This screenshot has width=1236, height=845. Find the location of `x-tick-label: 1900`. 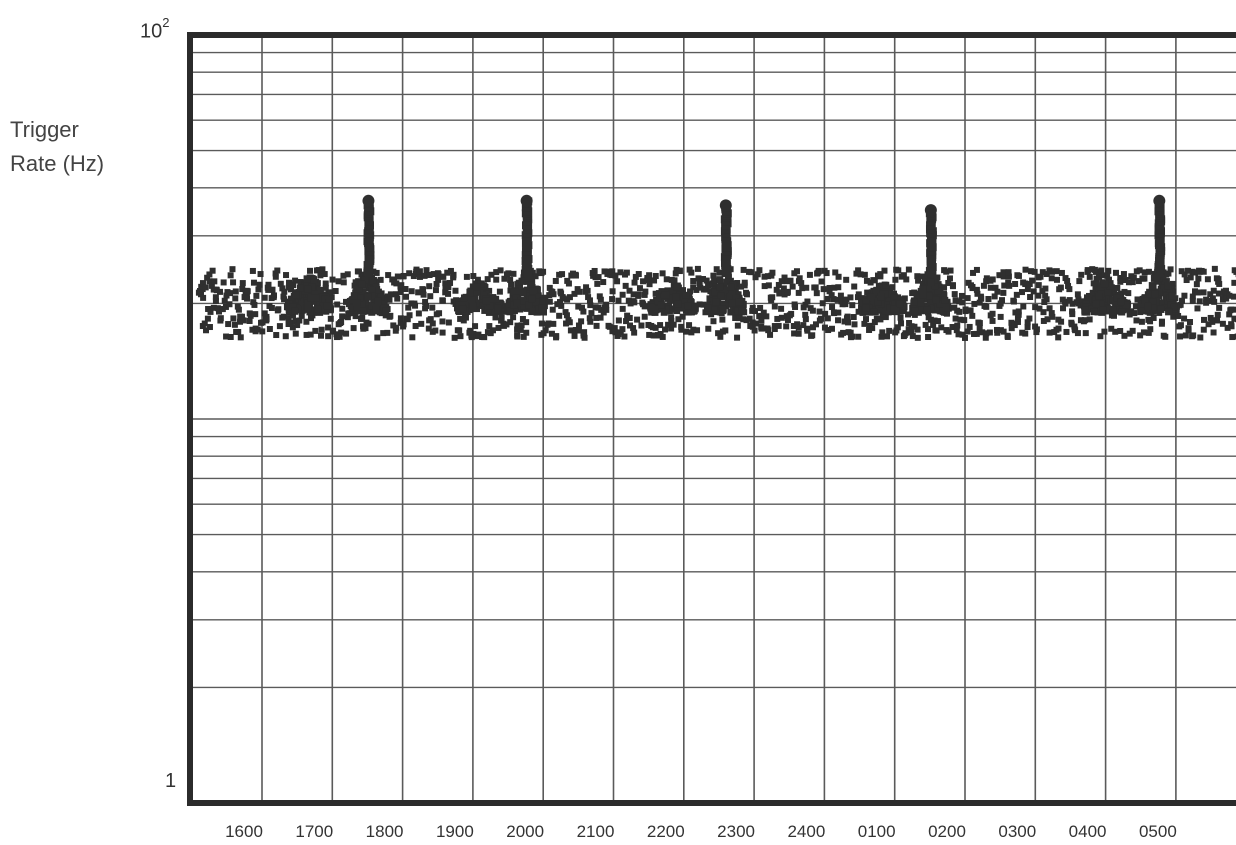

x-tick-label: 1900 is located at coordinates (454, 831).